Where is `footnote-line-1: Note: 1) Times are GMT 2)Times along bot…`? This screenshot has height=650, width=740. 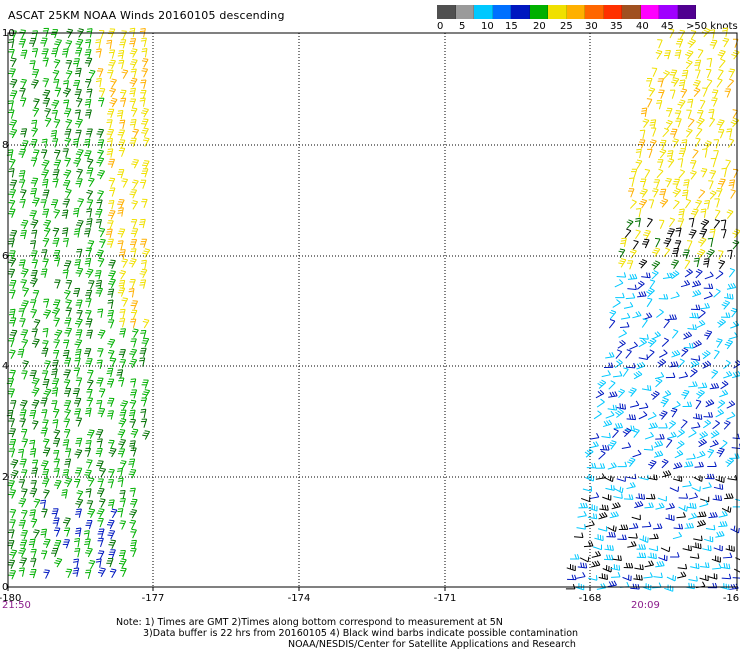
footnote-line-1: Note: 1) Times are GMT 2)Times along bot… is located at coordinates (309, 622).